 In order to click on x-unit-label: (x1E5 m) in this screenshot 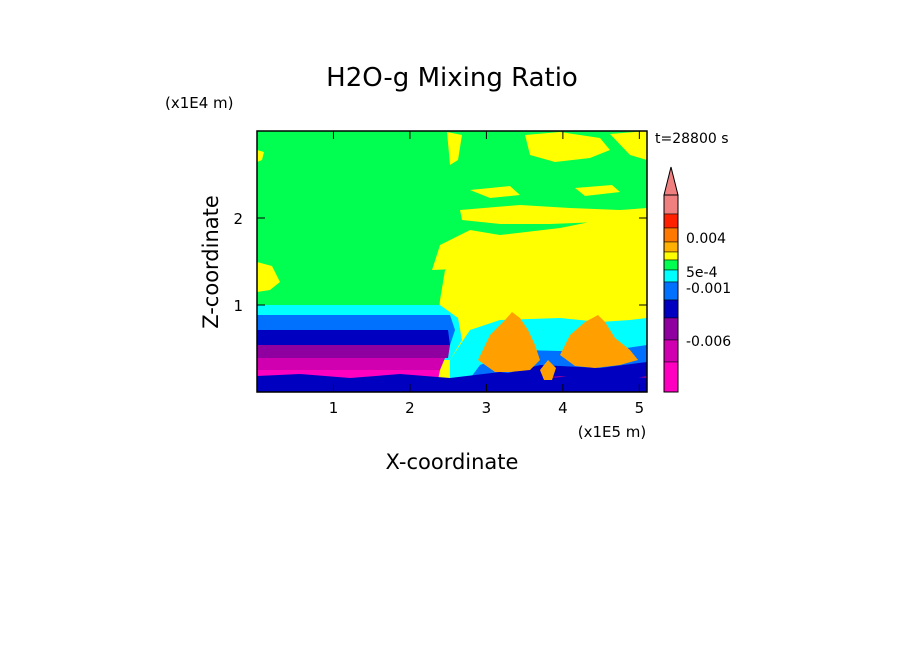, I will do `click(612, 432)`.